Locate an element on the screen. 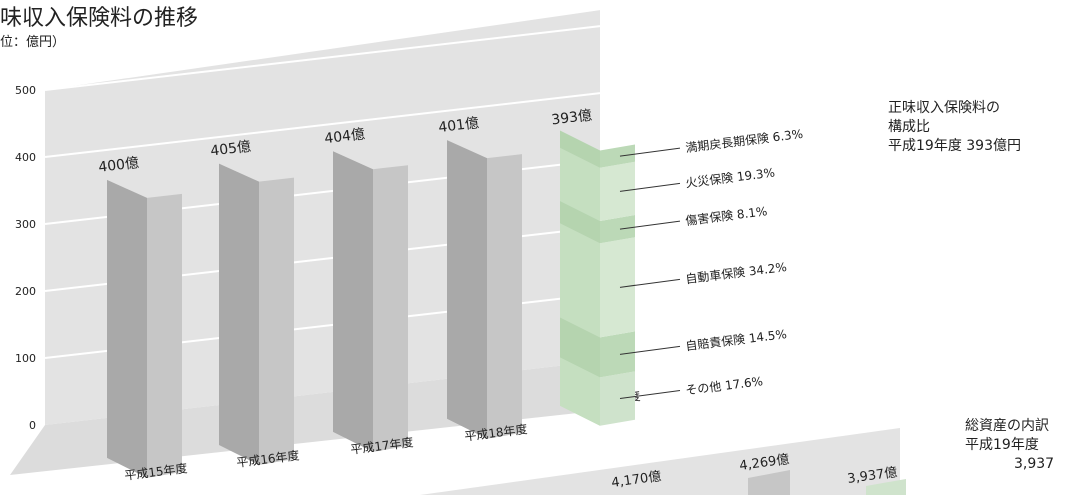  y-tick-label: 100 is located at coordinates (25, 358).